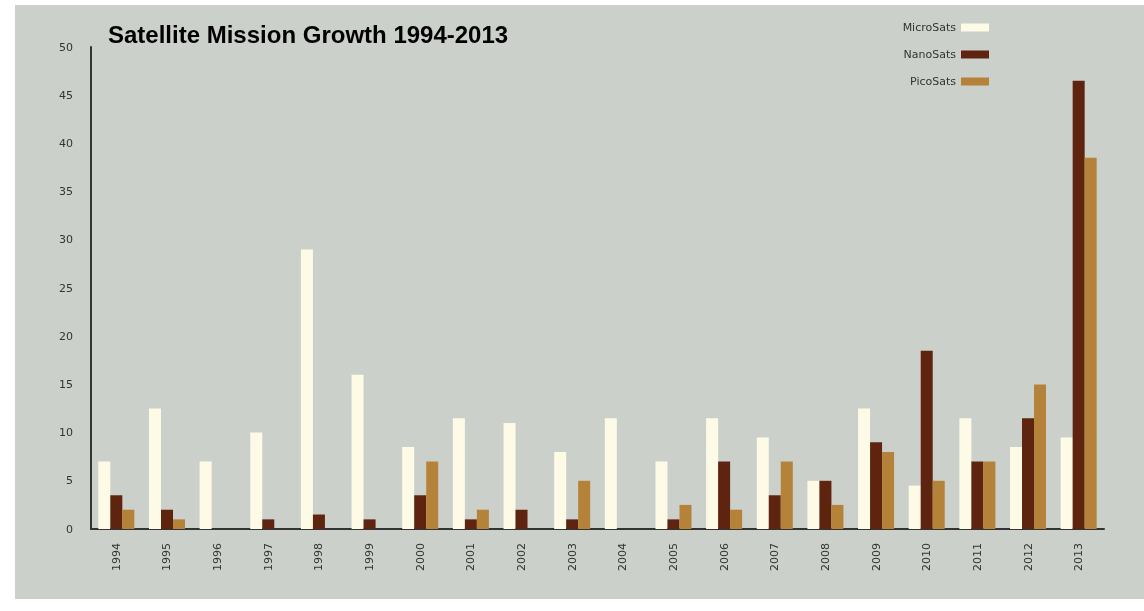 The height and width of the screenshot is (611, 1144). What do you see at coordinates (775, 557) in the screenshot?
I see `x-tick-label: 2007` at bounding box center [775, 557].